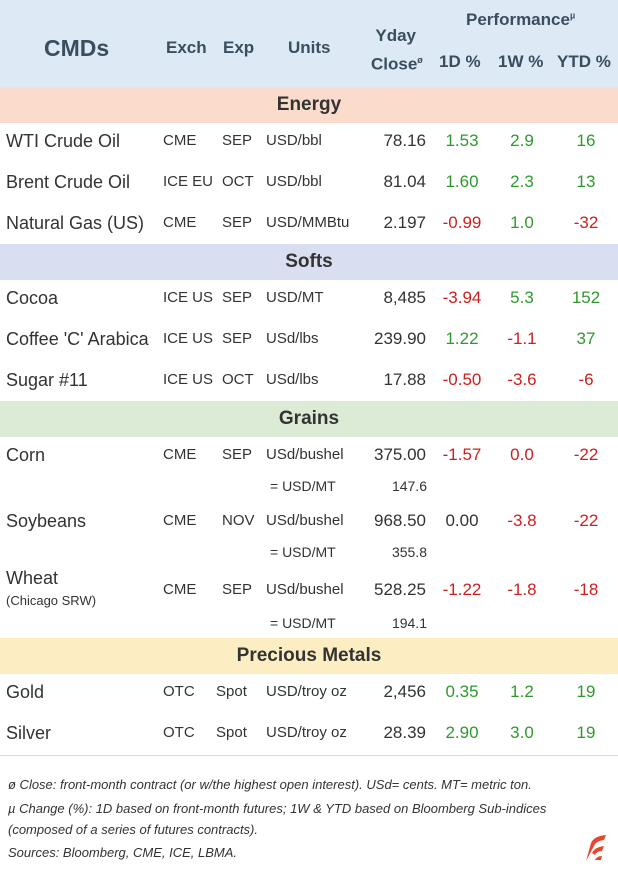 Image resolution: width=618 pixels, height=872 pixels. What do you see at coordinates (586, 338) in the screenshot?
I see `change-ytd: 37` at bounding box center [586, 338].